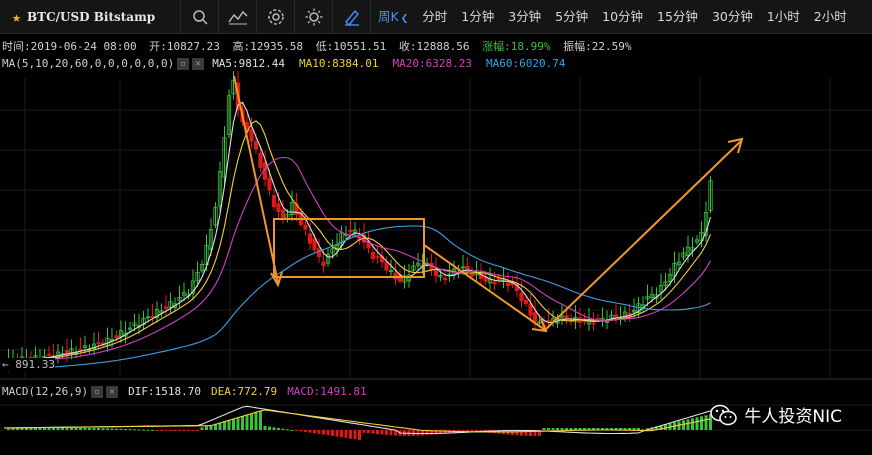 Image resolution: width=872 pixels, height=455 pixels. What do you see at coordinates (432, 63) in the screenshot?
I see `ma20-value: MA20:6328.23` at bounding box center [432, 63].